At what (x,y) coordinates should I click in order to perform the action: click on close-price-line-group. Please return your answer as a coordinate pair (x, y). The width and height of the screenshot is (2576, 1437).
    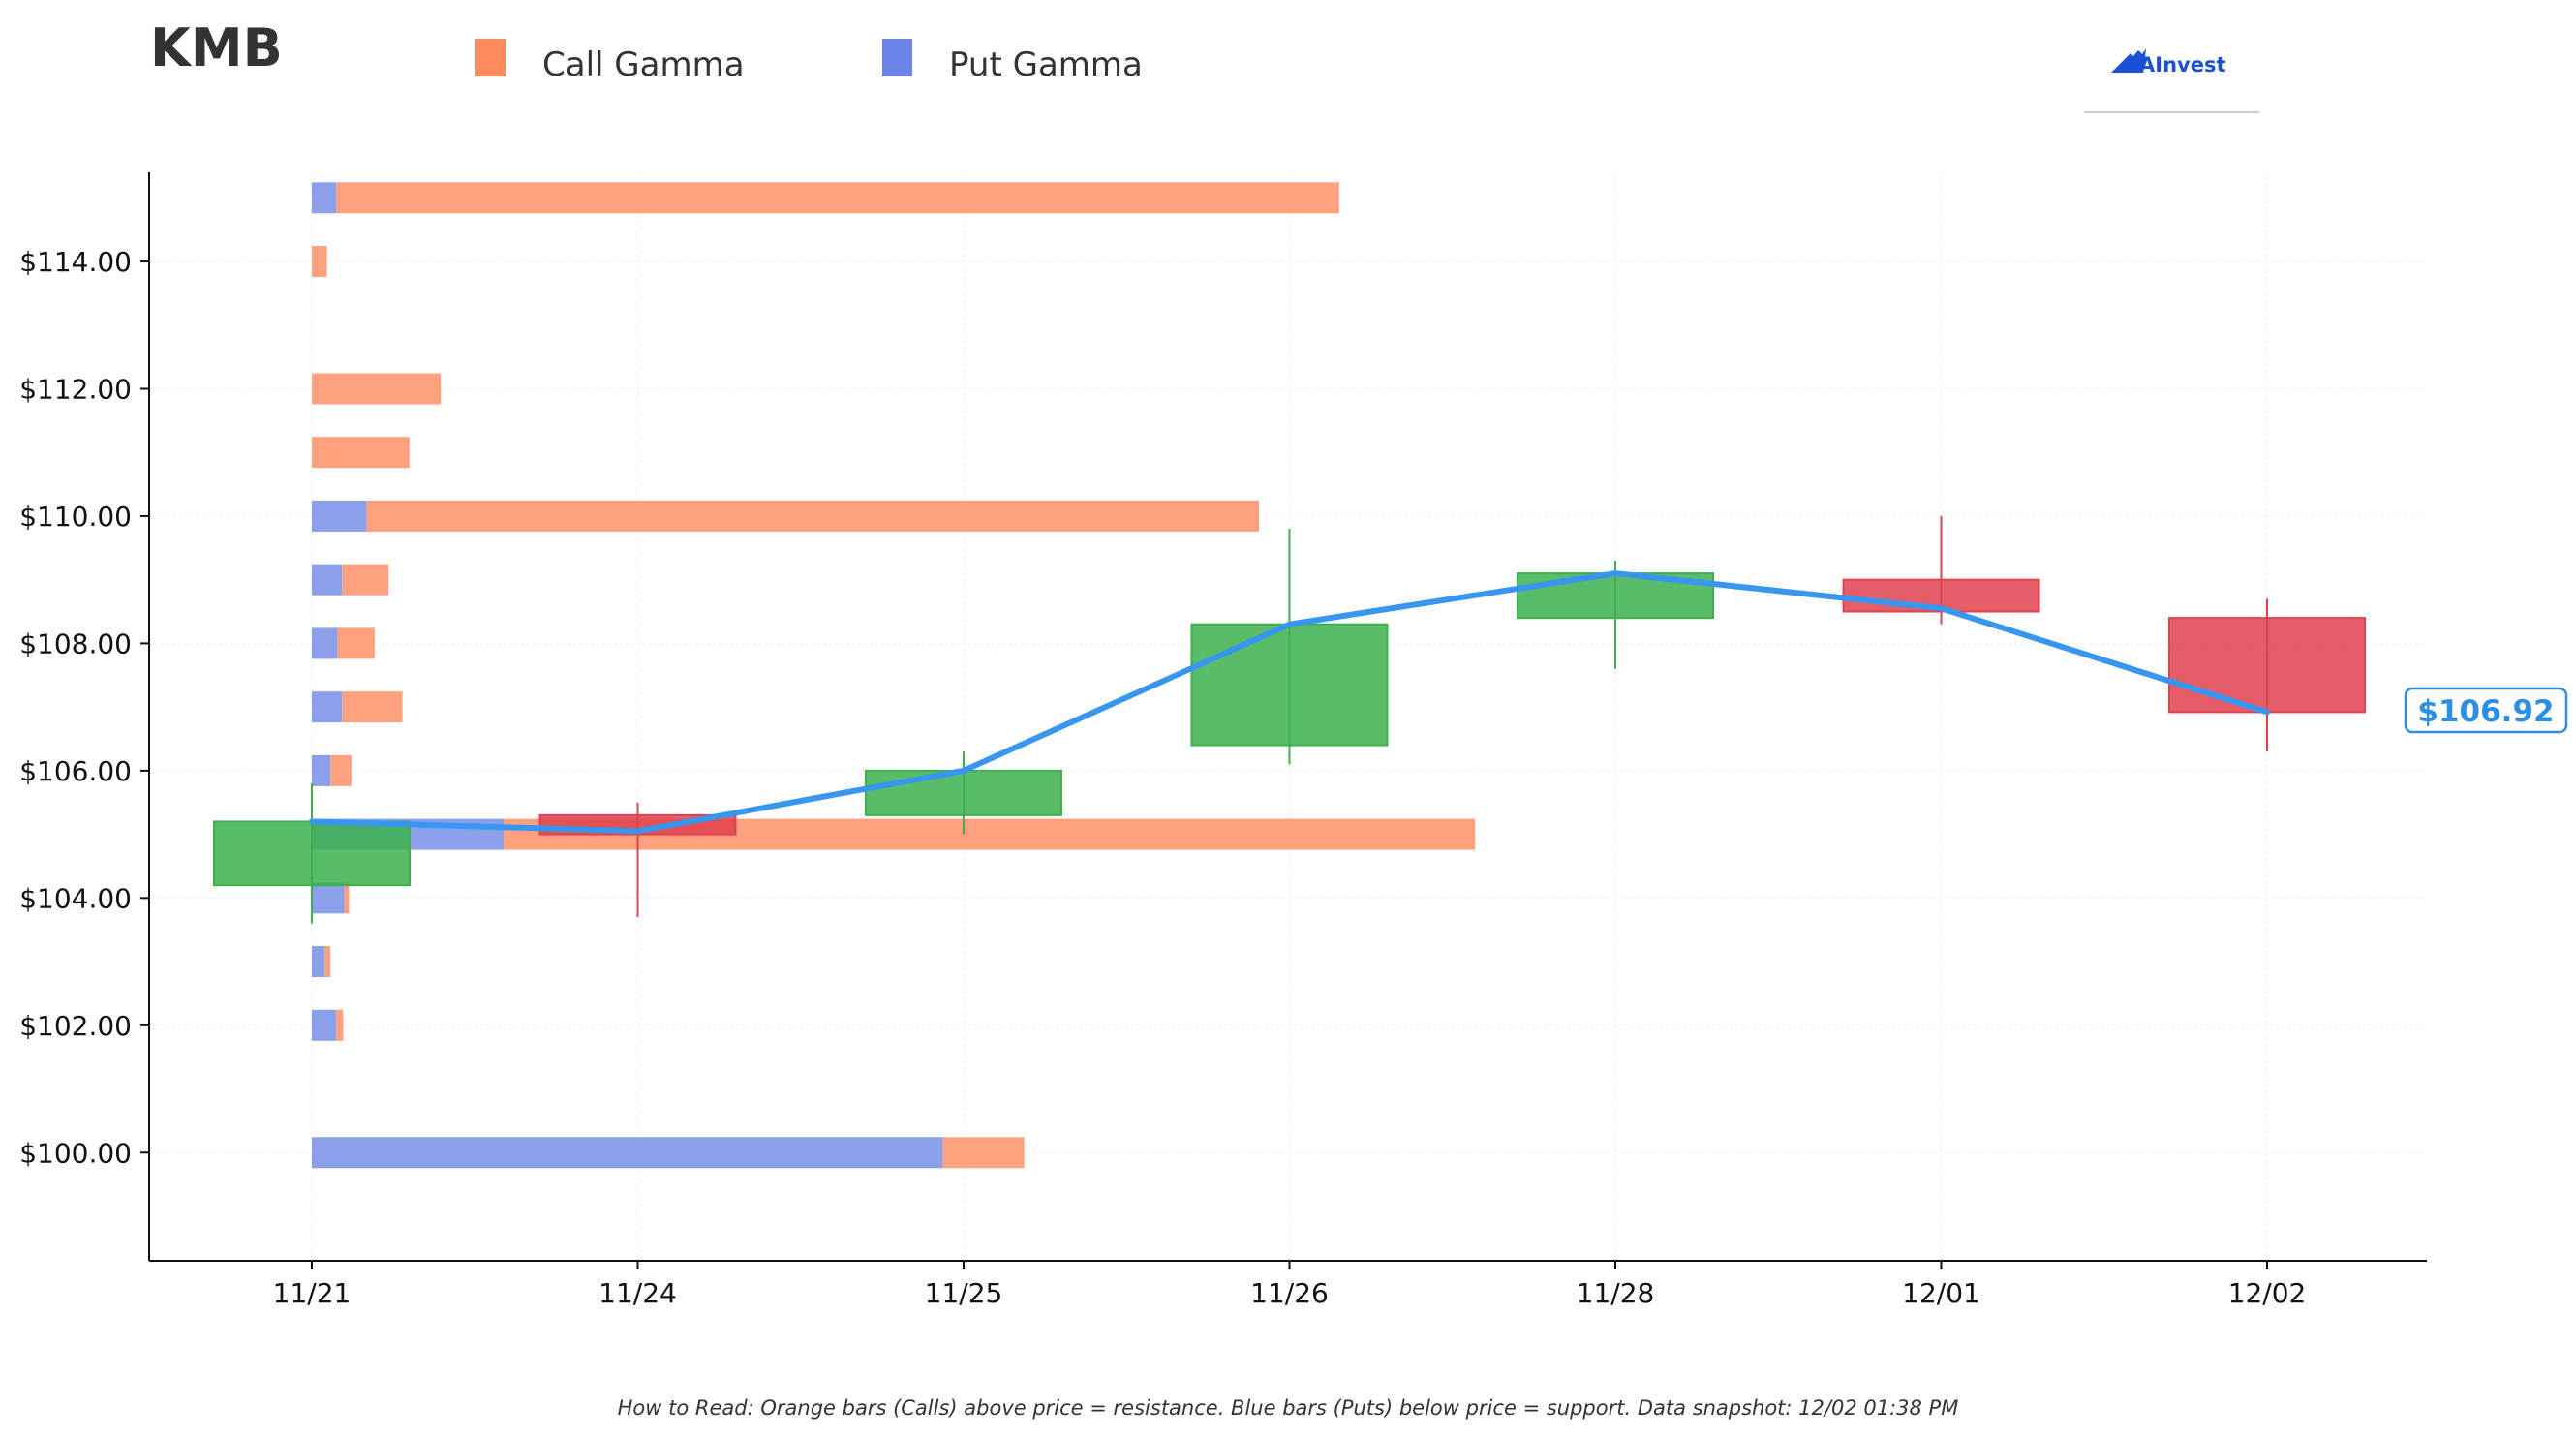
    Looking at the image, I should click on (1289, 703).